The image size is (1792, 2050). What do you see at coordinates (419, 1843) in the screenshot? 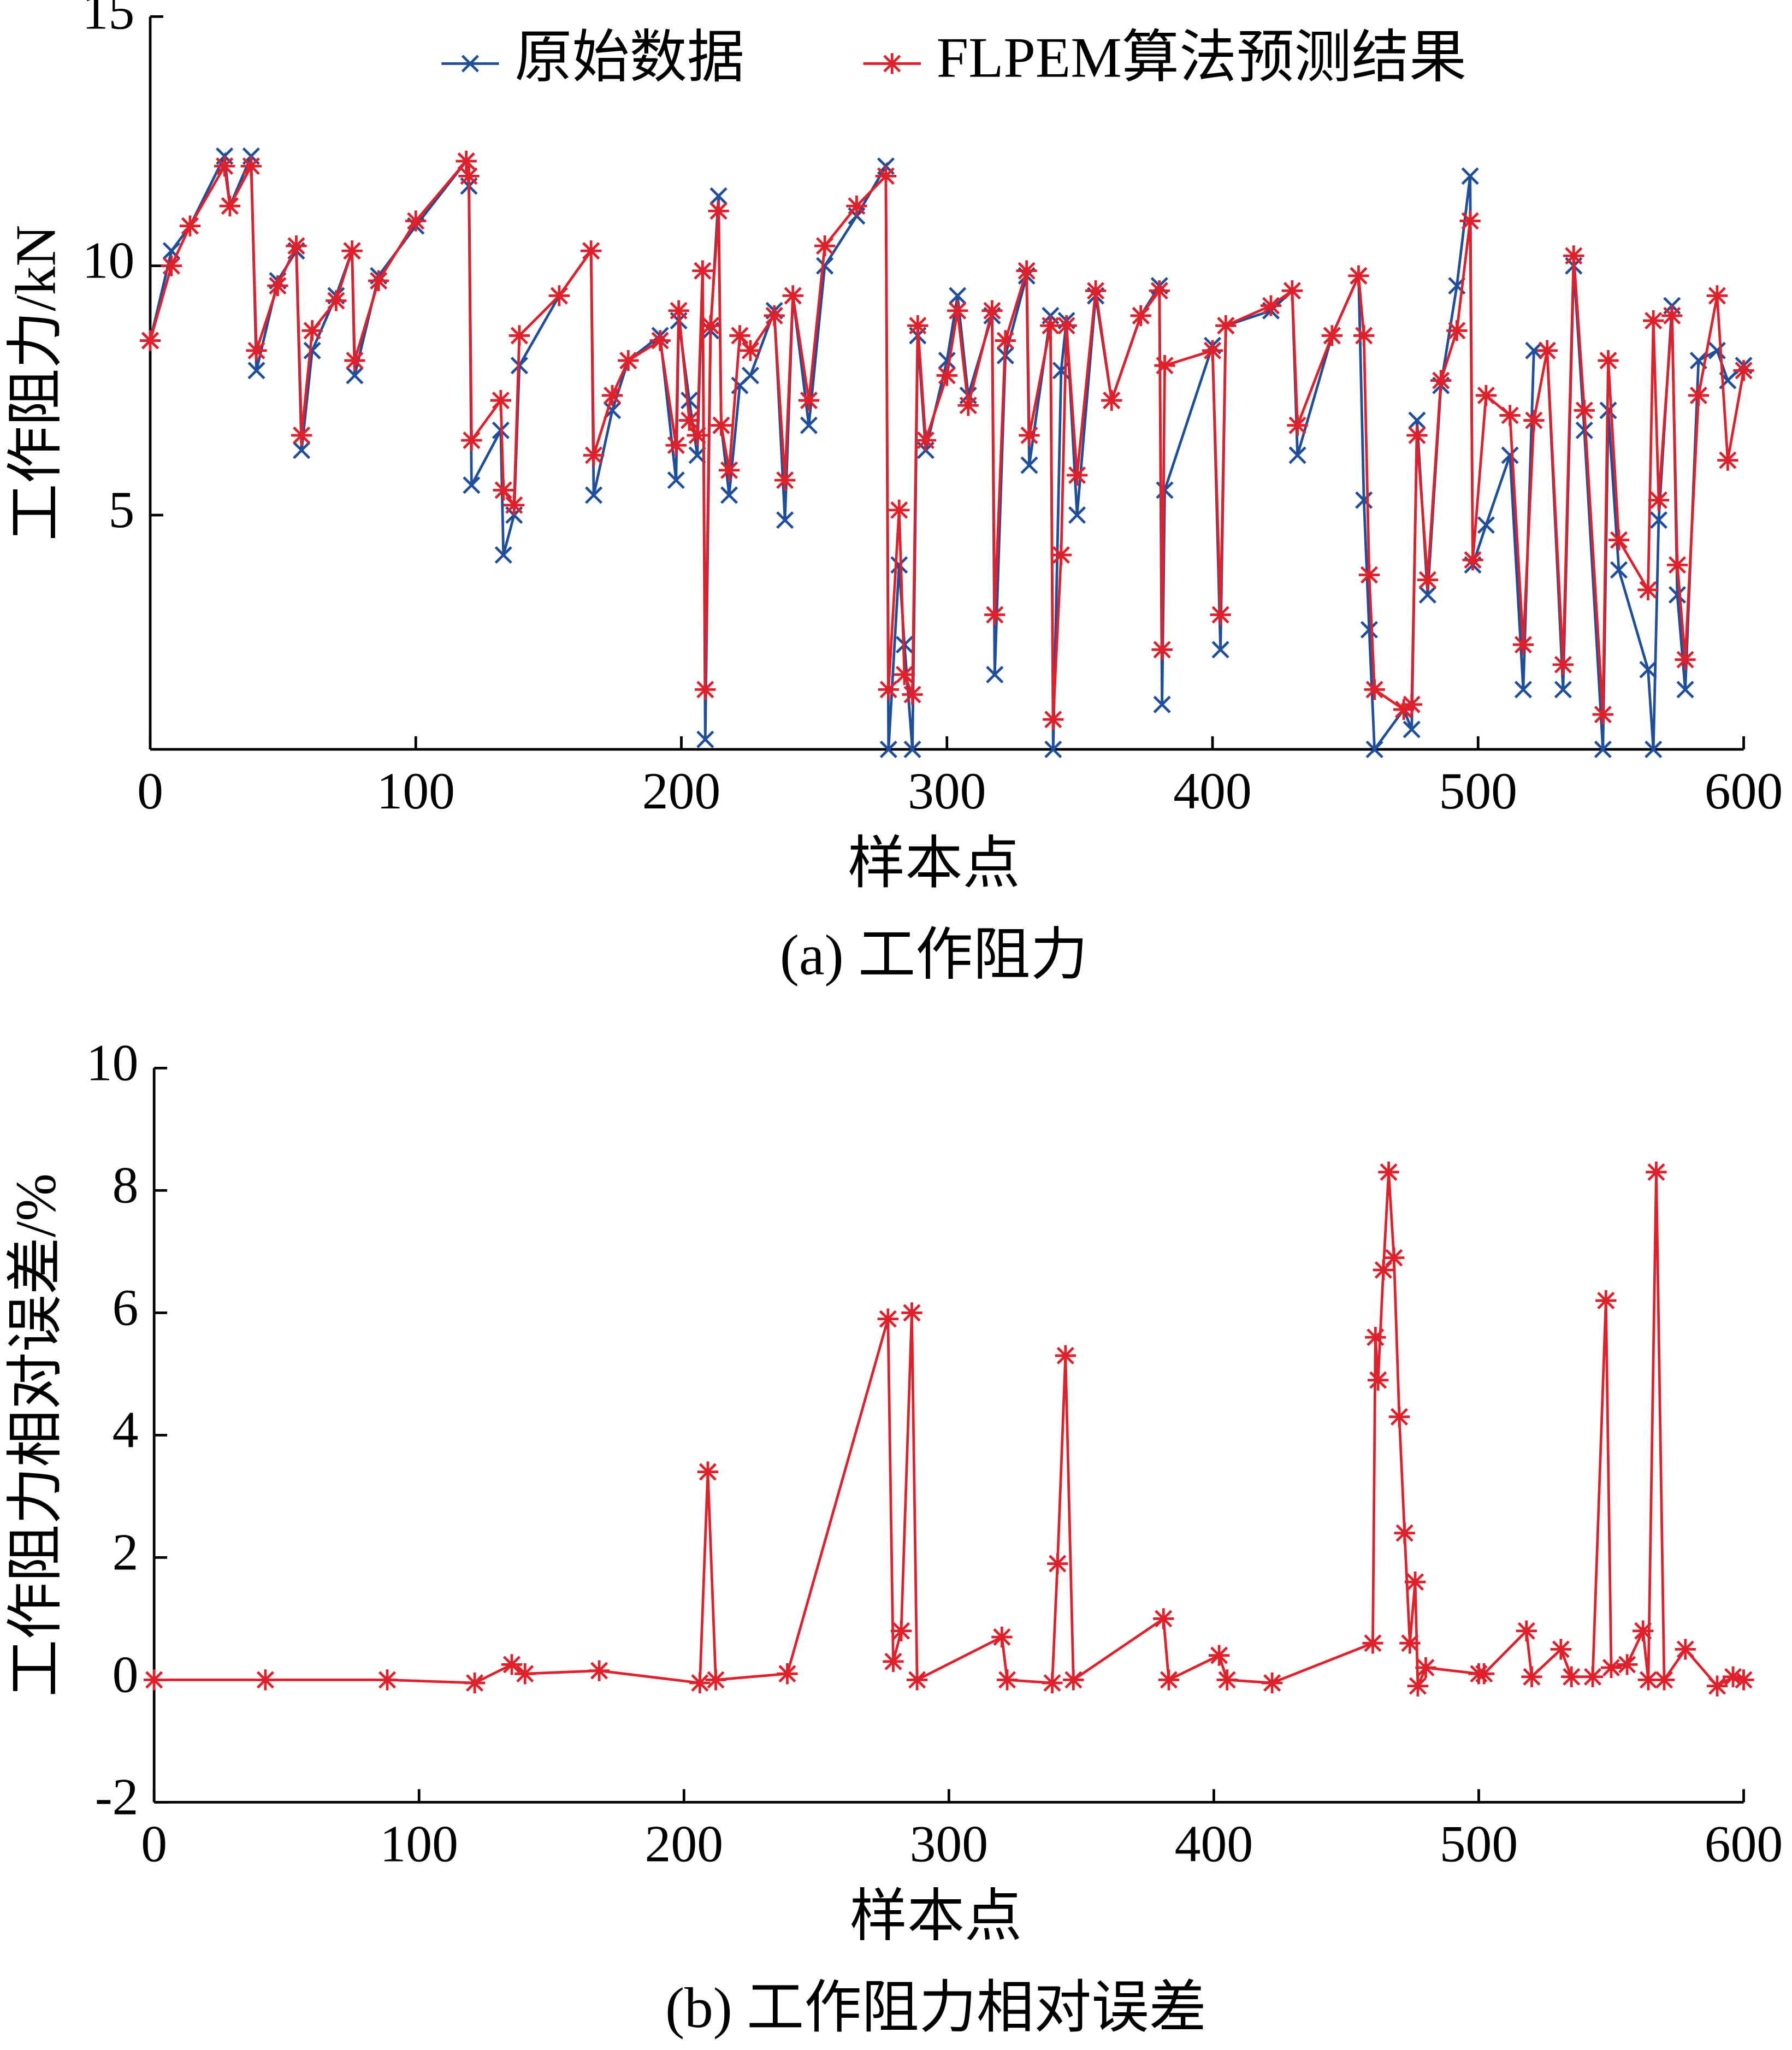
I see `x-tick-label: 100` at bounding box center [419, 1843].